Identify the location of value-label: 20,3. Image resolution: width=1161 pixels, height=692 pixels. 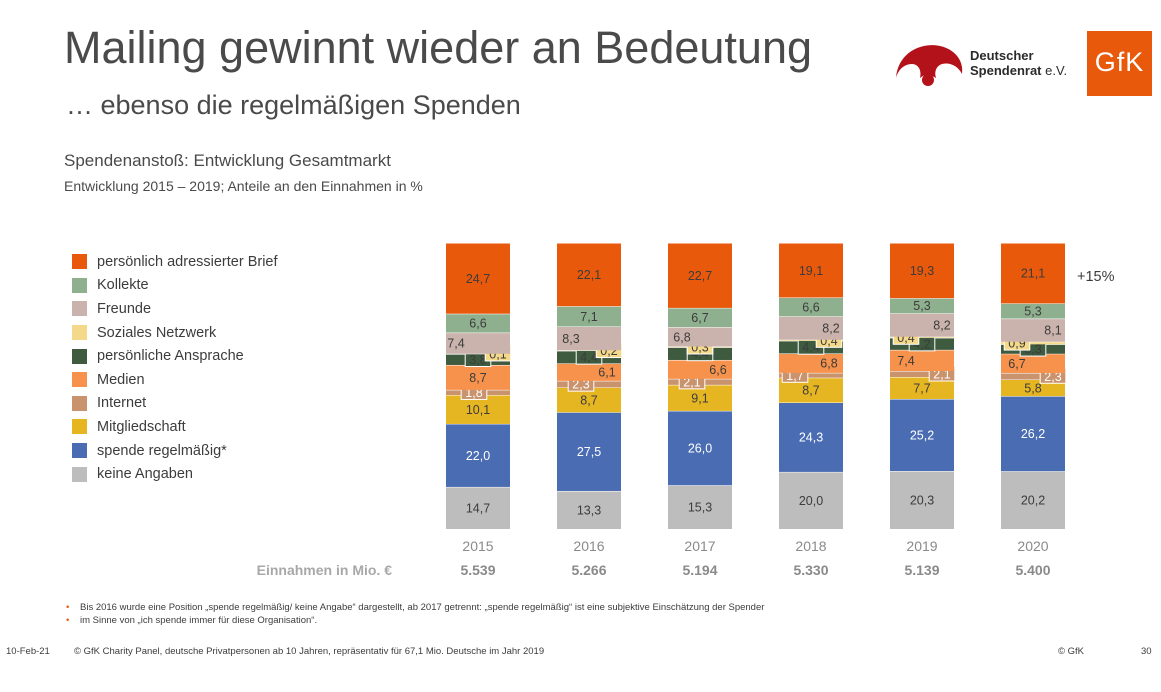
(922, 501).